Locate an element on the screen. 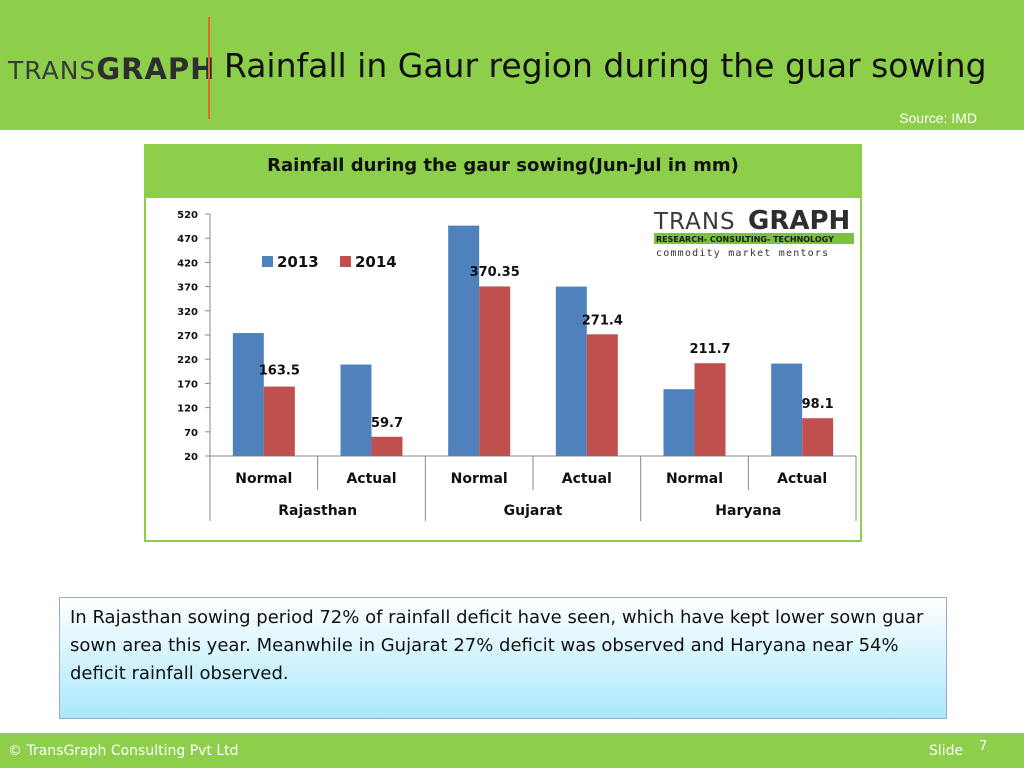  x-group-label: Gujarat is located at coordinates (533, 511).